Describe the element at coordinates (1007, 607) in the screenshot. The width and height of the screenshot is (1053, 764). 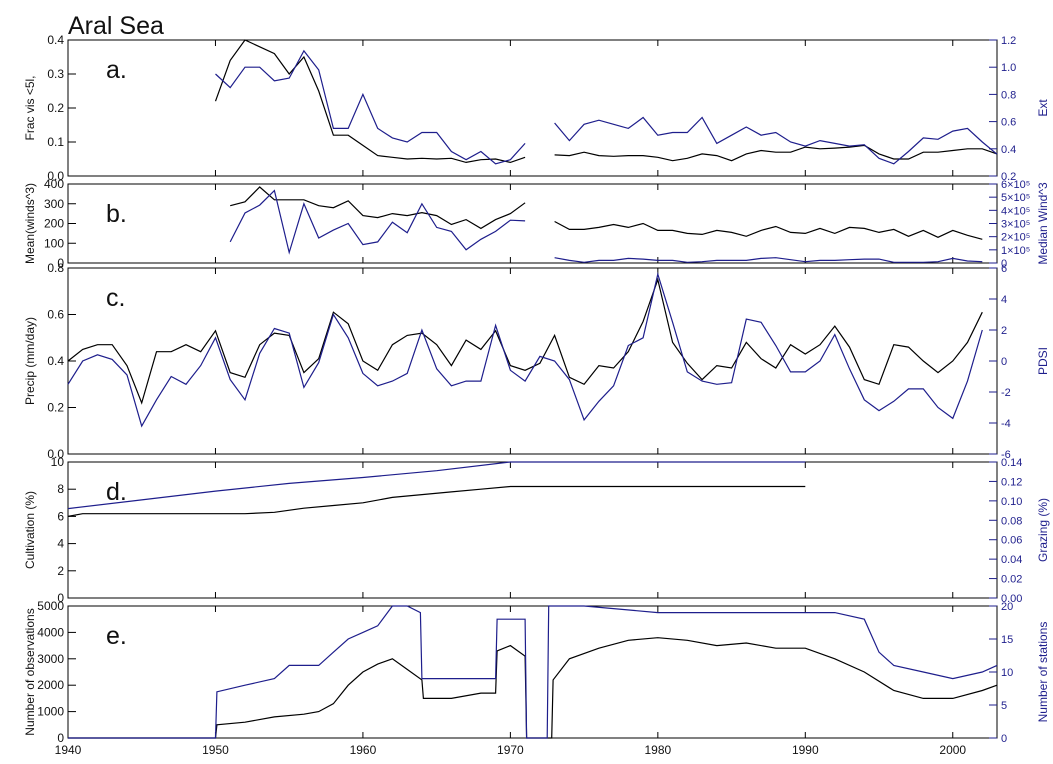
I see `right-tick-label: 20` at that location.